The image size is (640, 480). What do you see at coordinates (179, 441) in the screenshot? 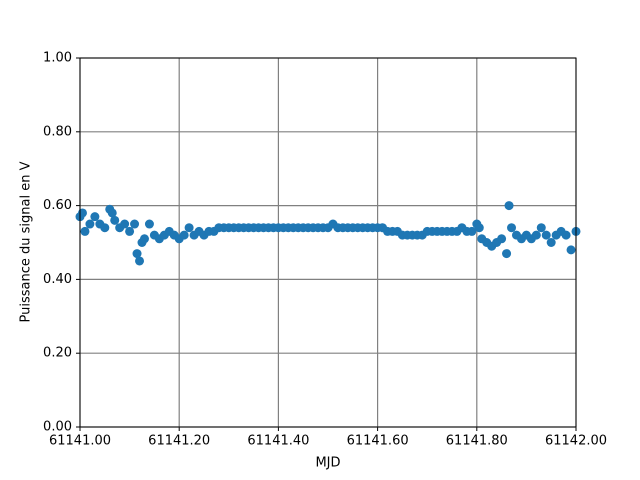
I see `x-tick-label: 61141.20` at bounding box center [179, 441].